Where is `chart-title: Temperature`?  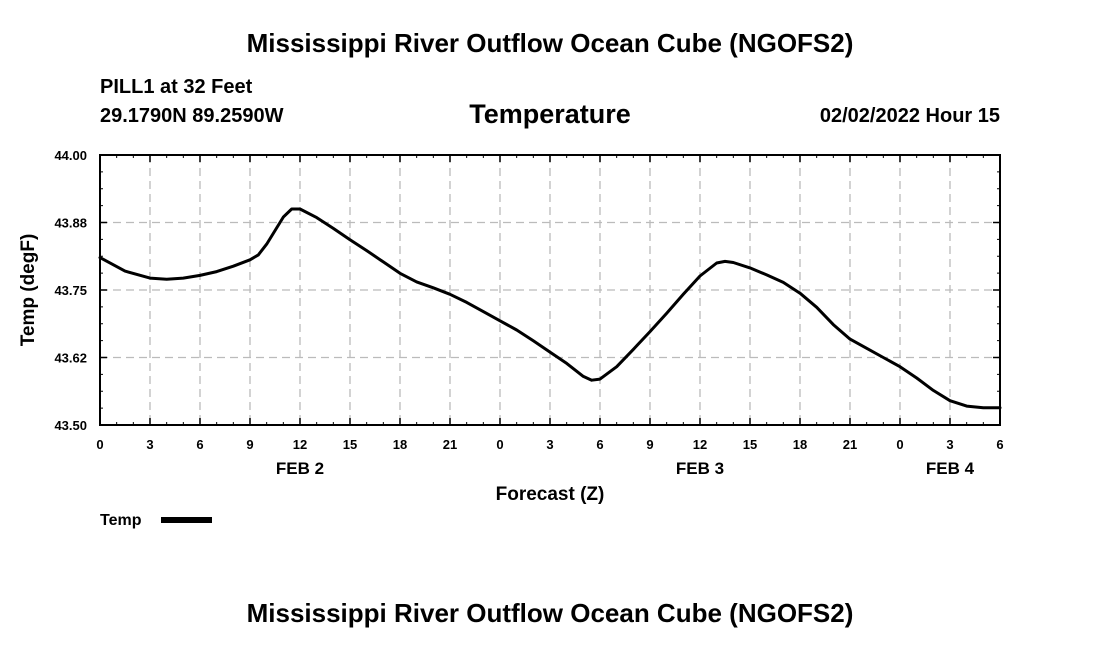
chart-title: Temperature is located at coordinates (550, 114).